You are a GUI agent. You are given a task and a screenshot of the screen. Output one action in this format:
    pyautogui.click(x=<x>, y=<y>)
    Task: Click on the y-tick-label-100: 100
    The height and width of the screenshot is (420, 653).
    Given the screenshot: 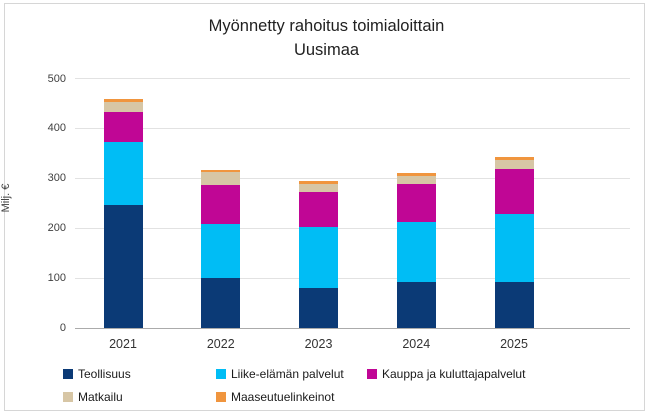 What is the action you would take?
    pyautogui.click(x=56, y=278)
    